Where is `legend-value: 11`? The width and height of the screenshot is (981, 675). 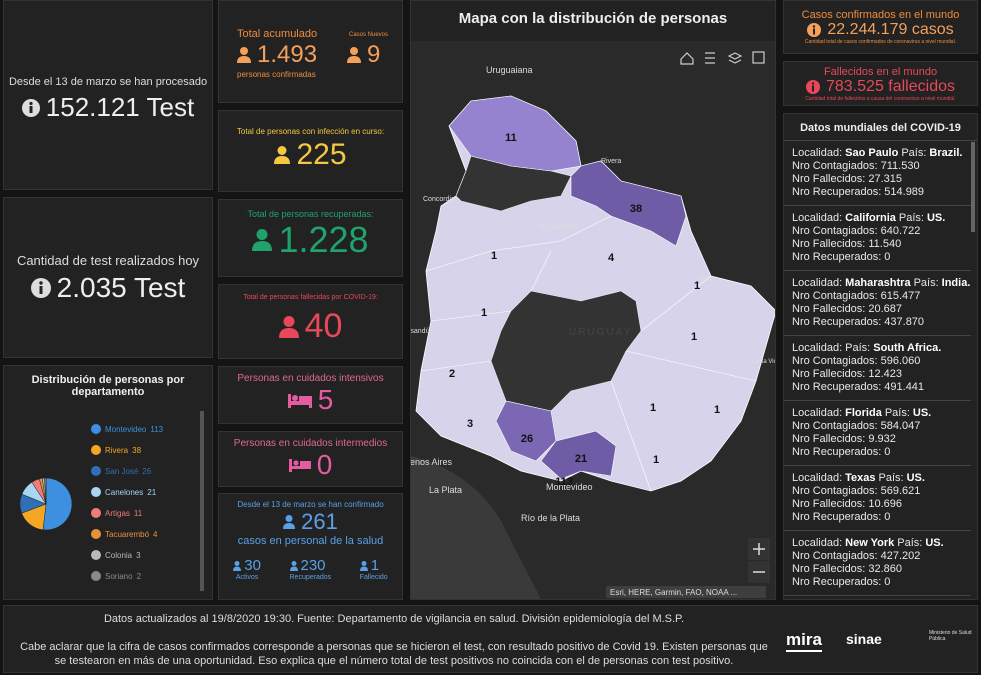
legend-value: 11 is located at coordinates (138, 513).